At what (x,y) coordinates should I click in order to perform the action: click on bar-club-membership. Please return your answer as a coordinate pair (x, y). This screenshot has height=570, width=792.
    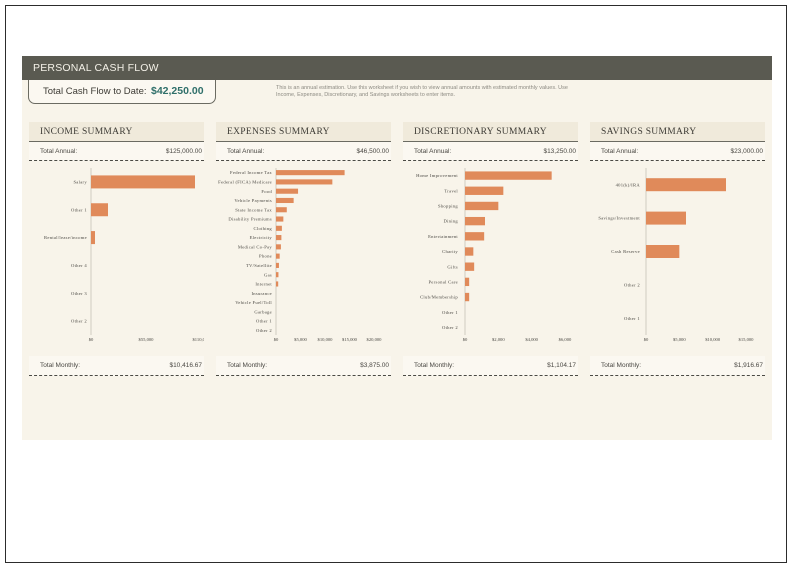
    Looking at the image, I should click on (467, 297).